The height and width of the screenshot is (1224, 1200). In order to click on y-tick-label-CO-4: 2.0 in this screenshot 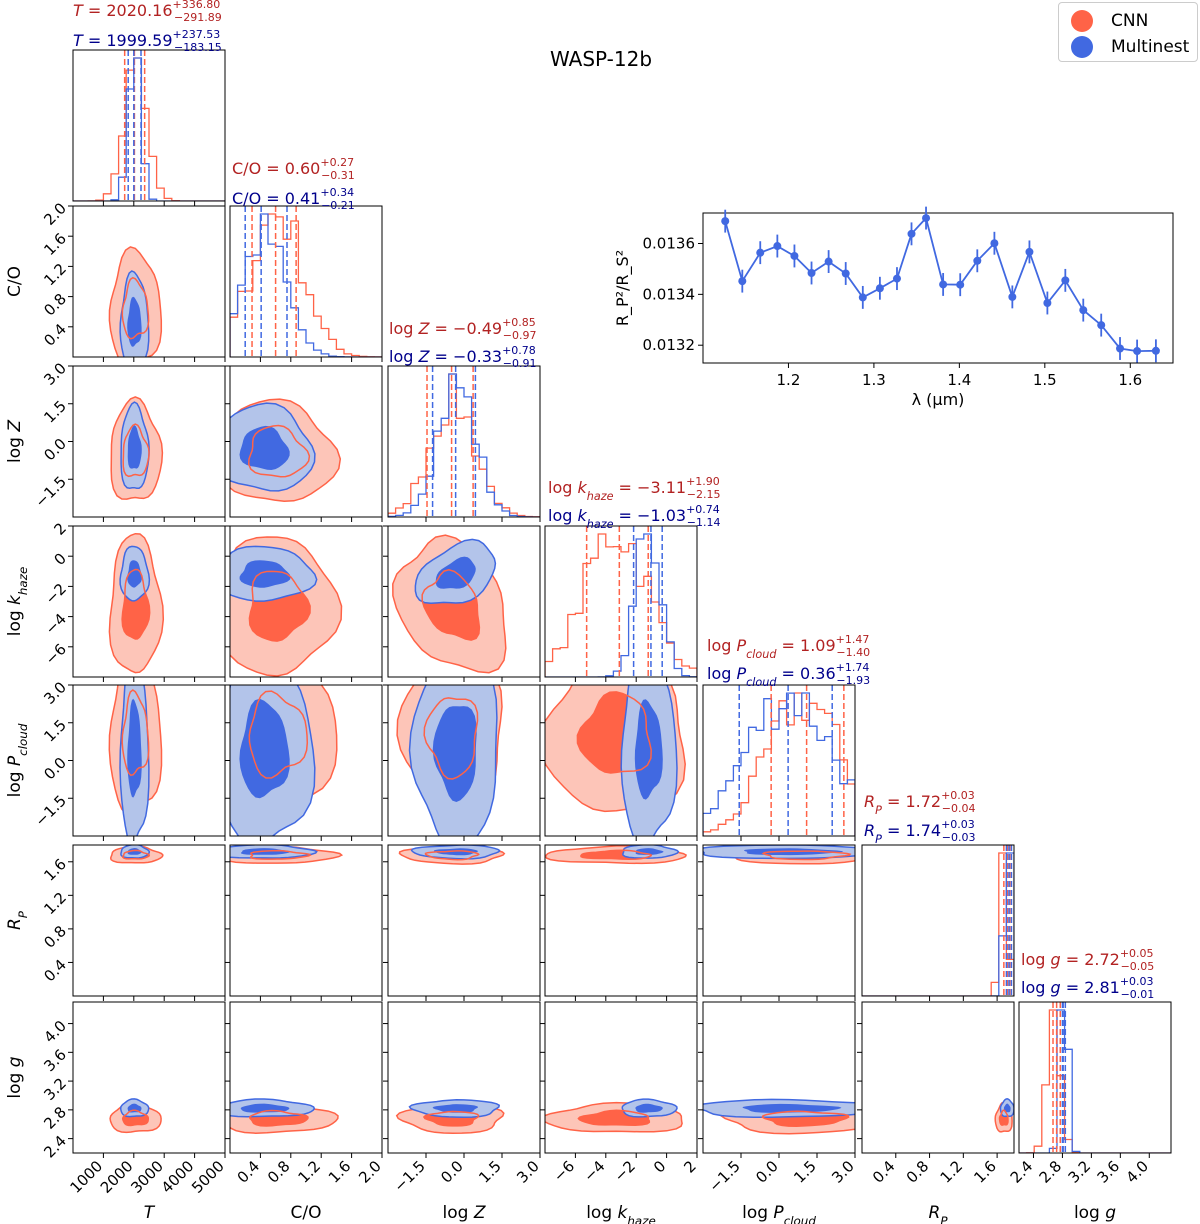, I will do `click(55, 214)`.